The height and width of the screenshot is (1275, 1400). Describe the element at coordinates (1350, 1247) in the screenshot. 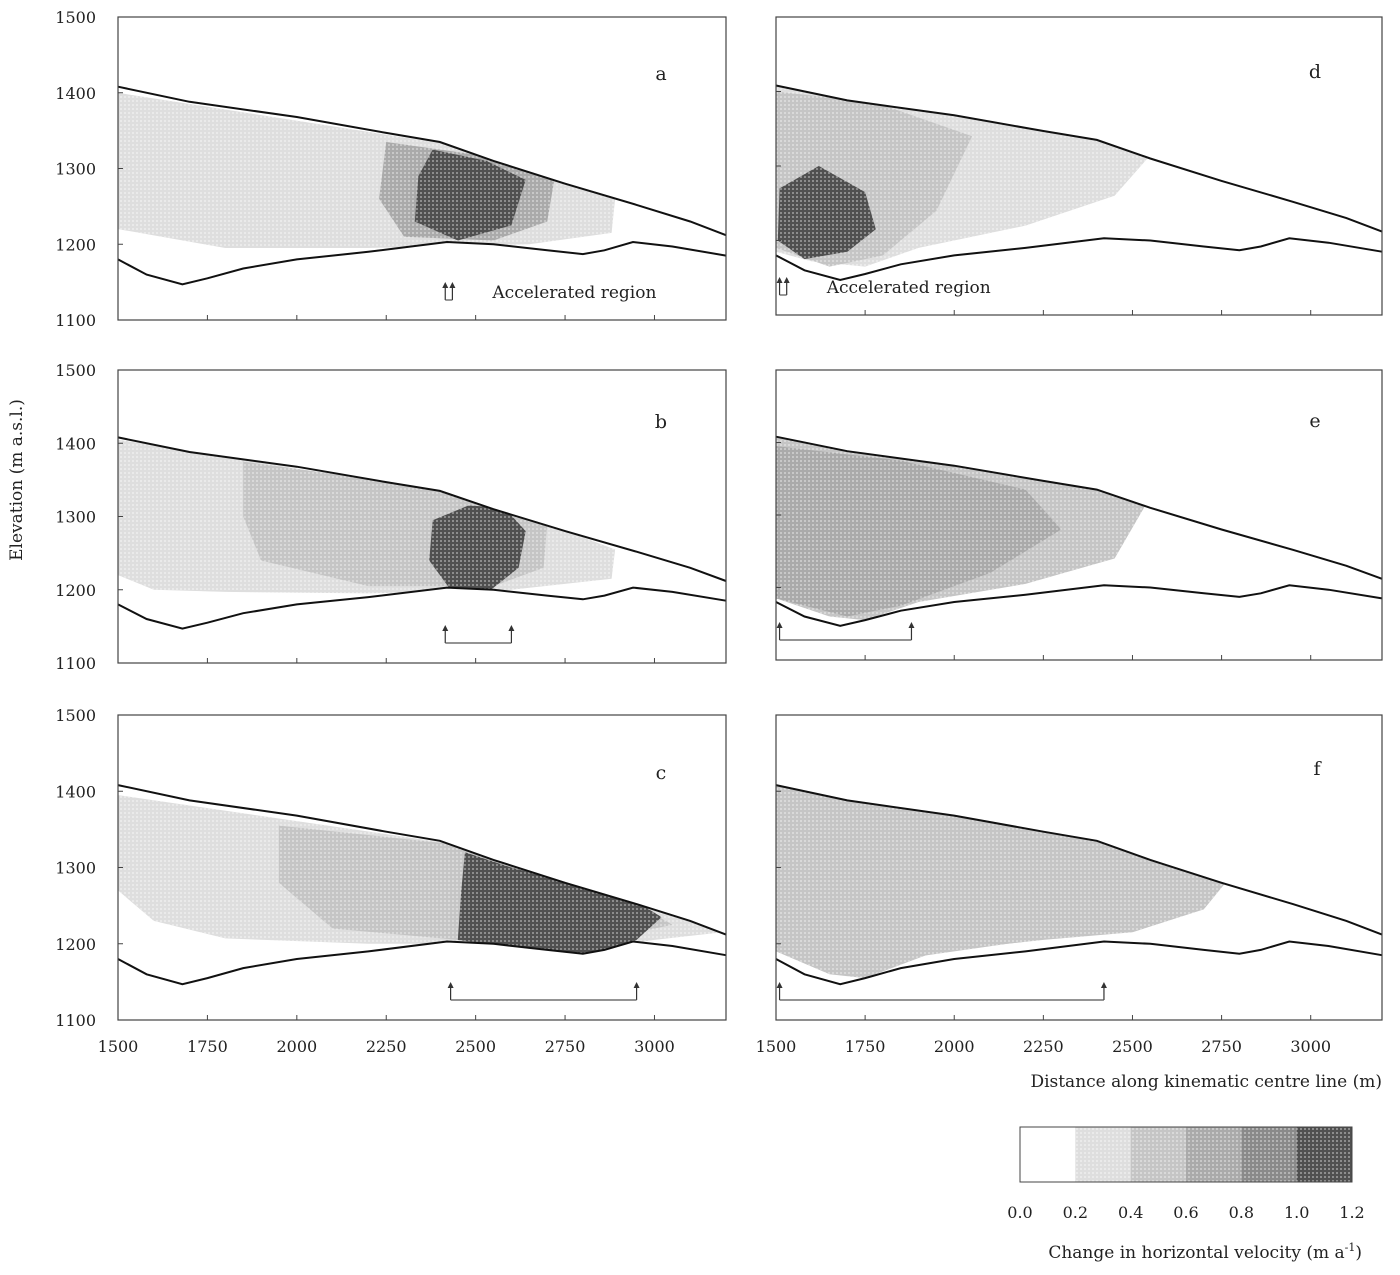

I see `colorbar-title-sup: -1` at that location.